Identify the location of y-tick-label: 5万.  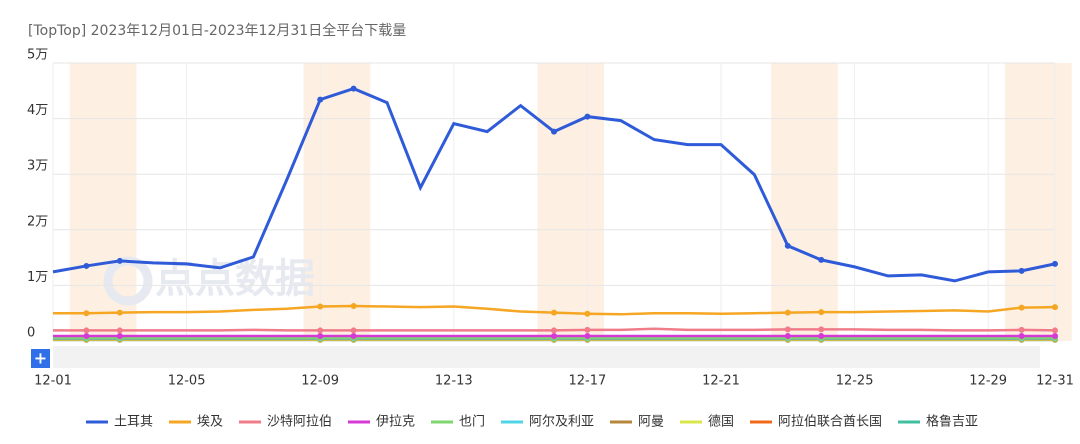
(37, 55).